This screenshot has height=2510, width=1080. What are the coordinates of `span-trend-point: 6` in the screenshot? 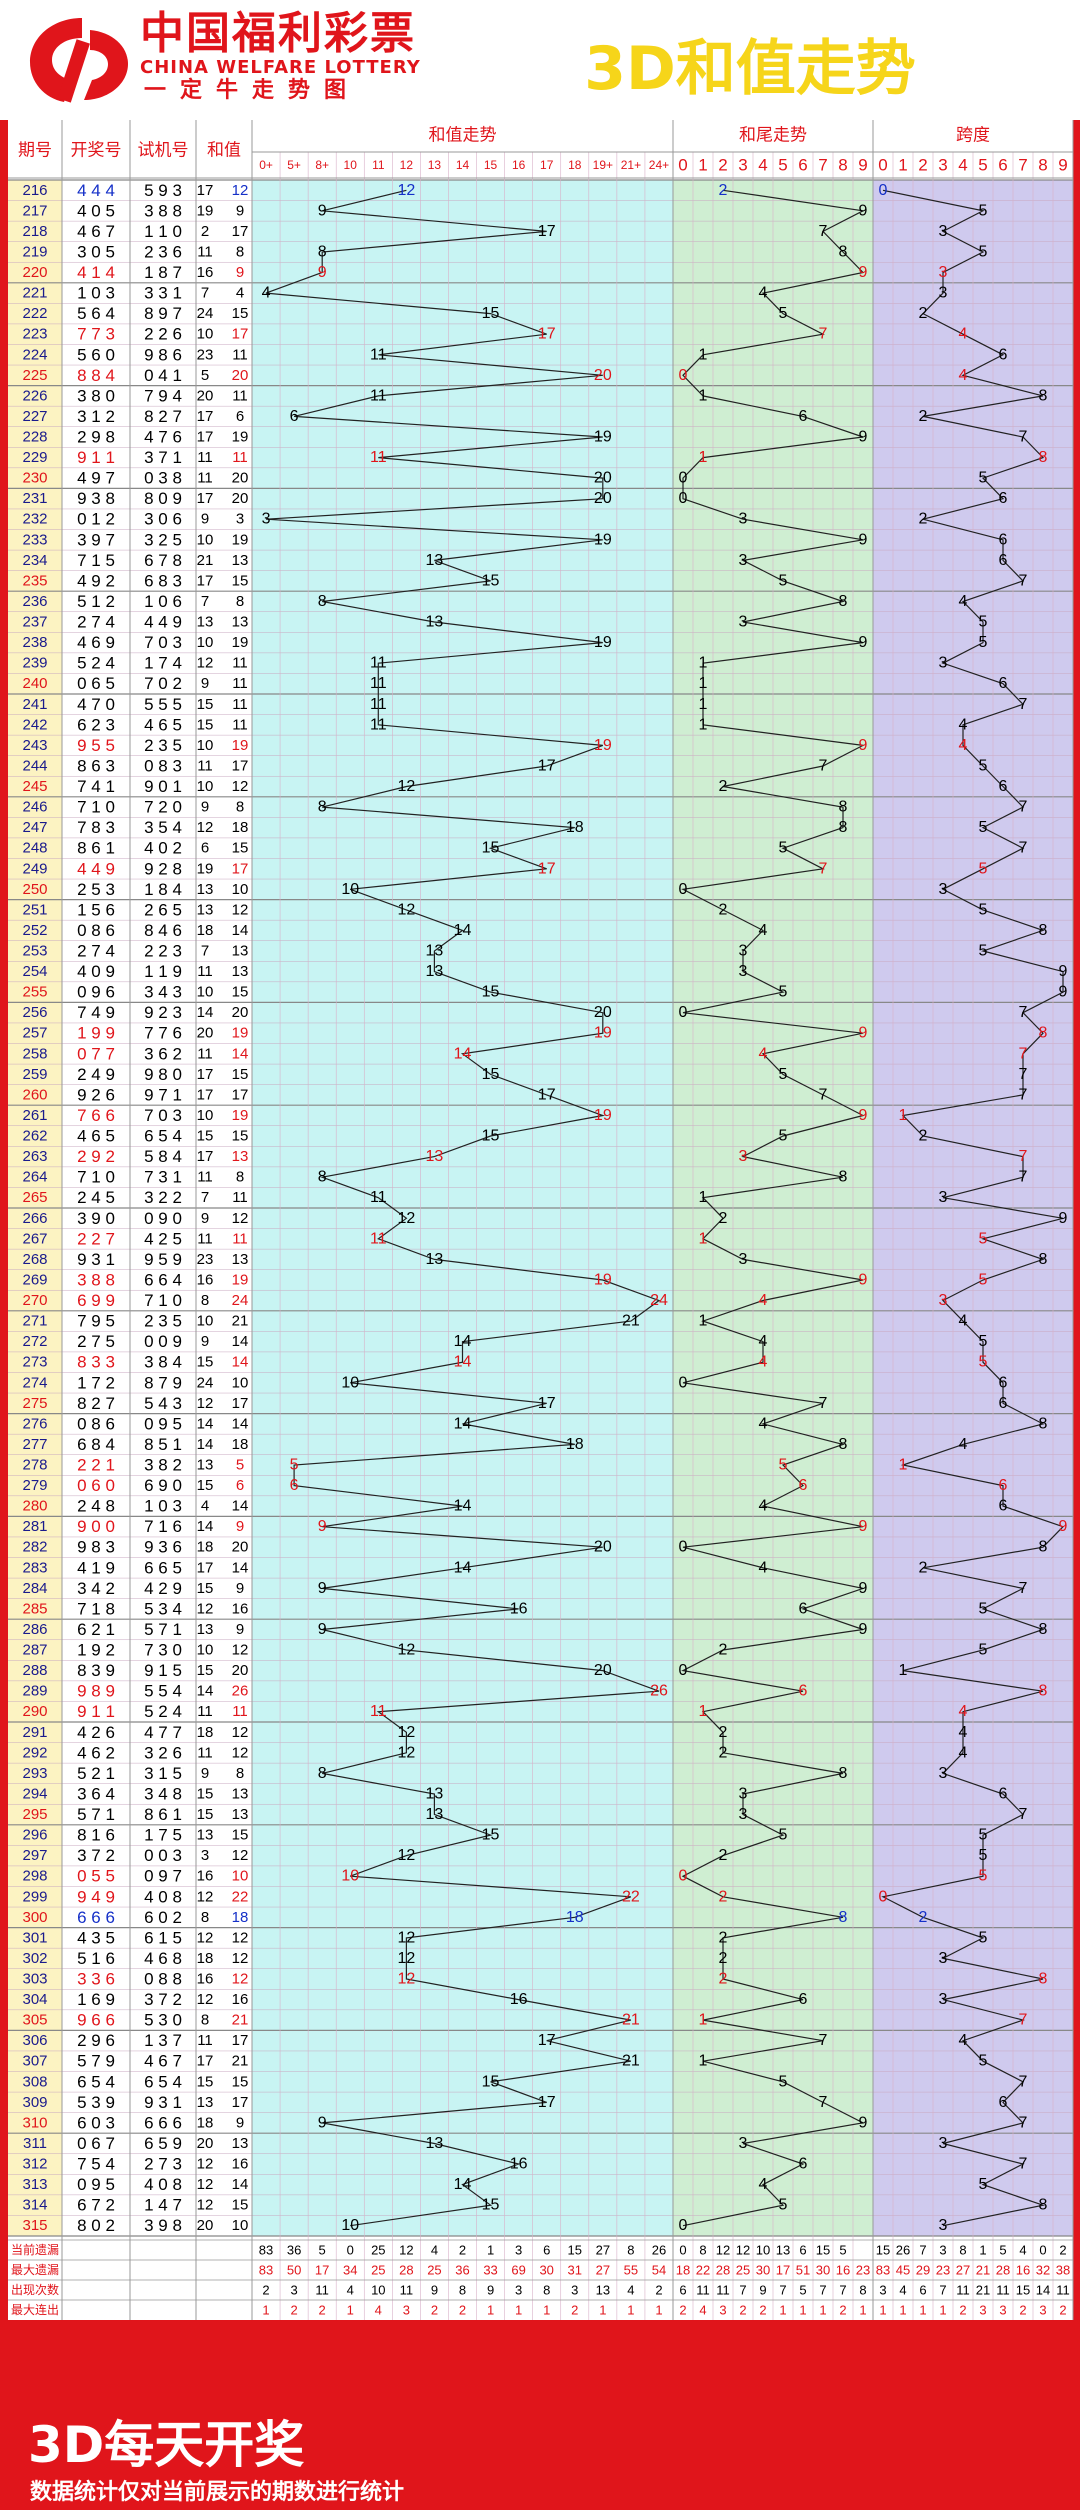 It's located at (1003, 354).